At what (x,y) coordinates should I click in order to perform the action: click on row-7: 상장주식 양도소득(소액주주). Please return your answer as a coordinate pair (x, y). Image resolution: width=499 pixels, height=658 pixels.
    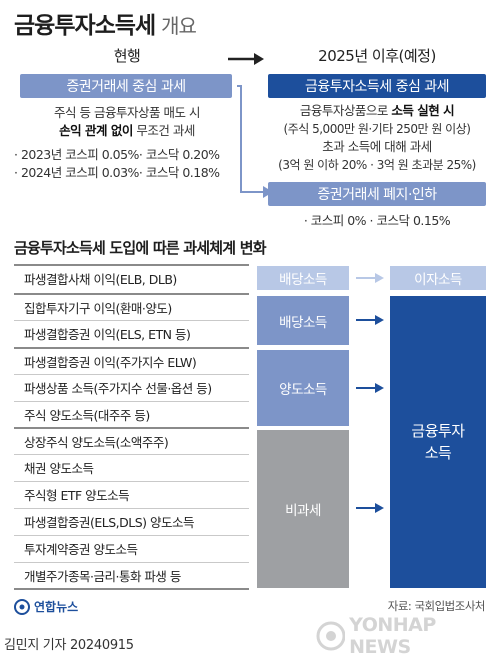
    Looking at the image, I should click on (131, 440).